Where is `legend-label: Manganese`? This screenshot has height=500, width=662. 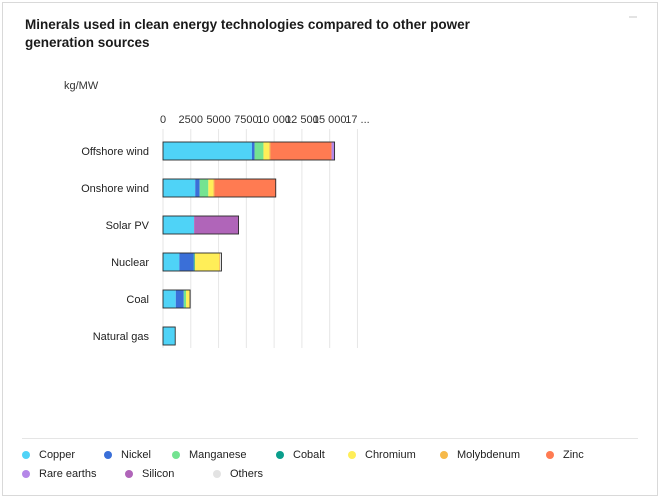
legend-label: Manganese is located at coordinates (218, 455).